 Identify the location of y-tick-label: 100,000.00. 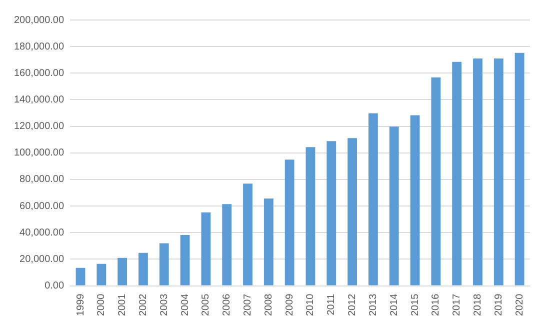
(39, 153).